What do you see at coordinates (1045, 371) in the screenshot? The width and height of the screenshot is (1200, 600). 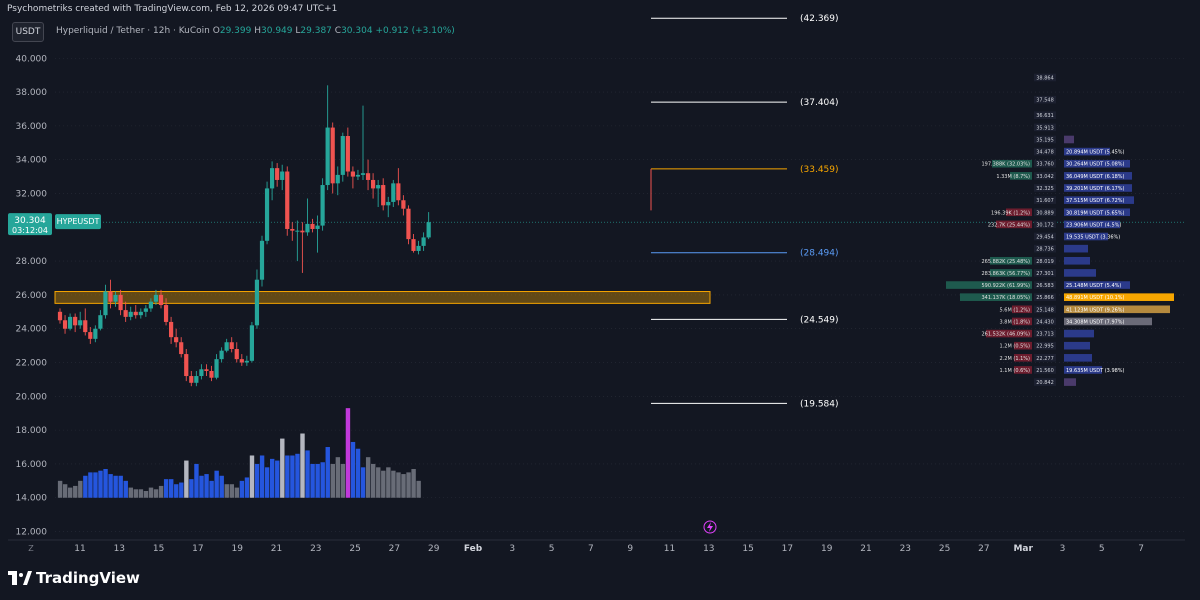 I see `orderbook-price: 21.560` at bounding box center [1045, 371].